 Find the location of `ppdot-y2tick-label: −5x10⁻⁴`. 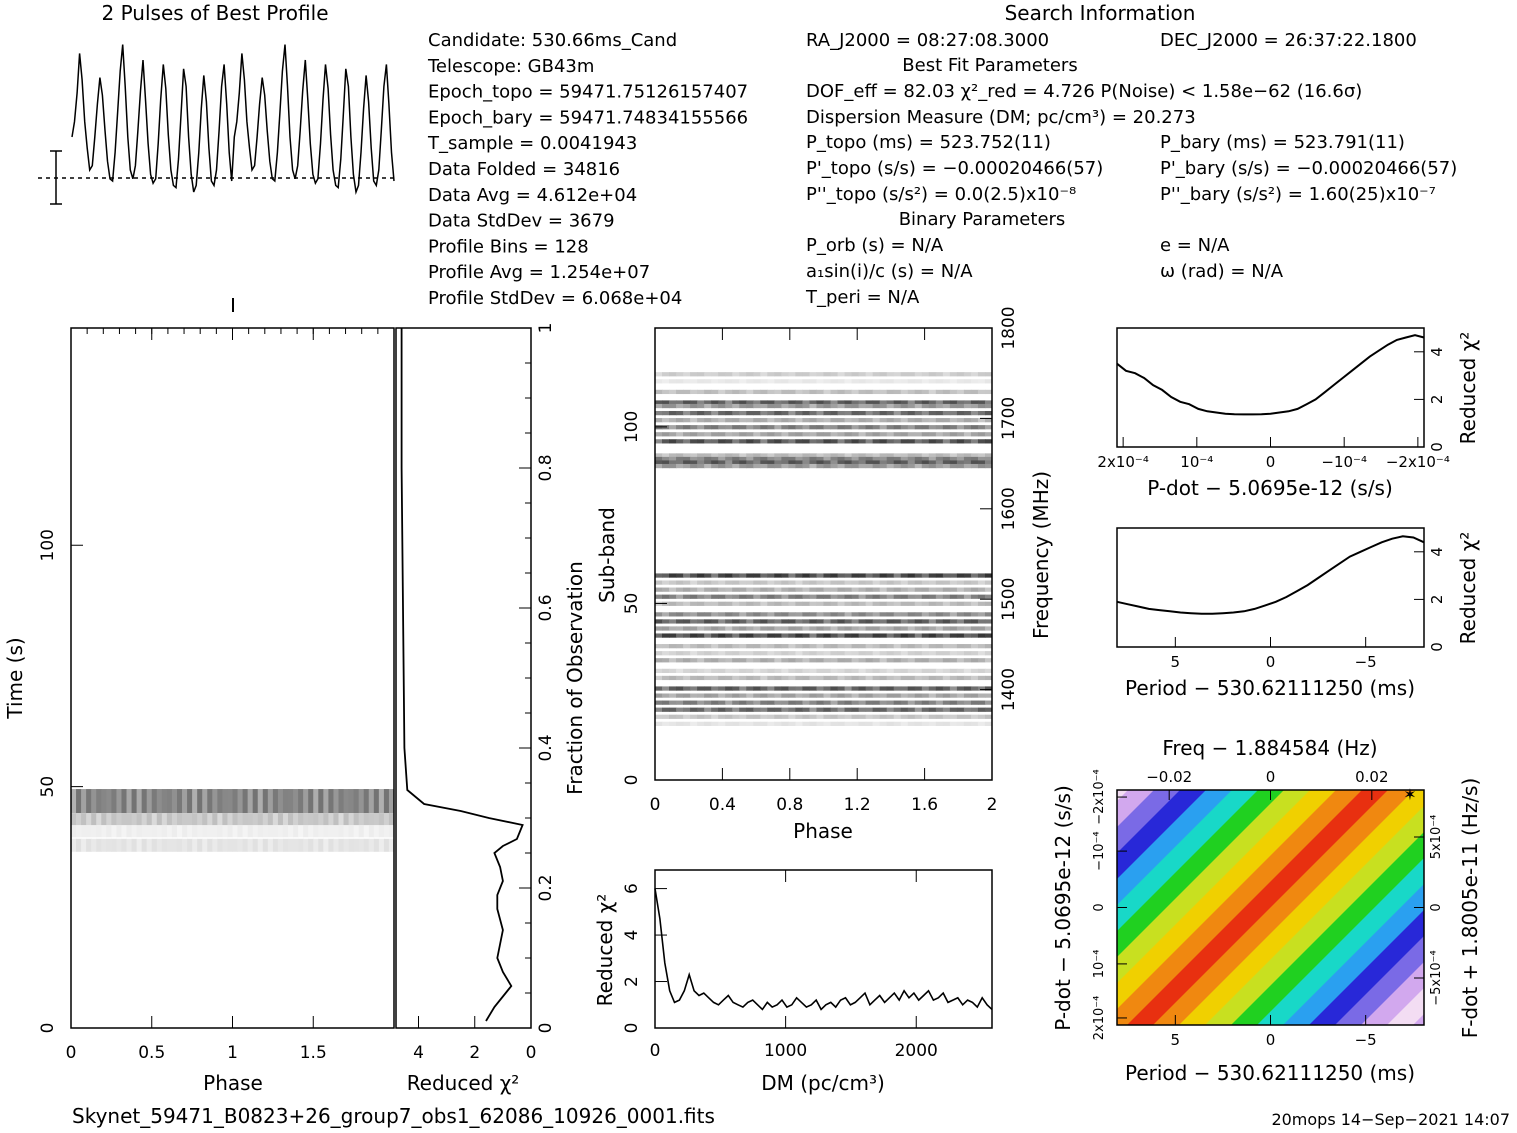

ppdot-y2tick-label: −5x10⁻⁴ is located at coordinates (1436, 977).